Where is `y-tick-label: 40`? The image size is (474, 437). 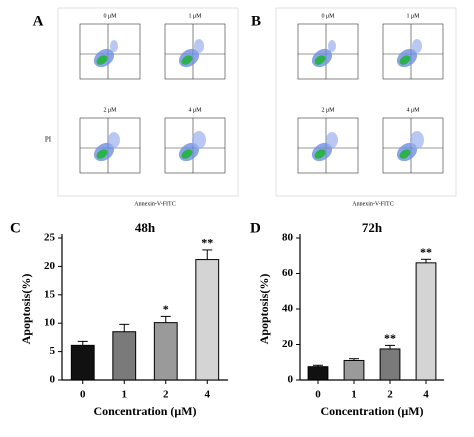
y-tick-label: 40 is located at coordinates (288, 309).